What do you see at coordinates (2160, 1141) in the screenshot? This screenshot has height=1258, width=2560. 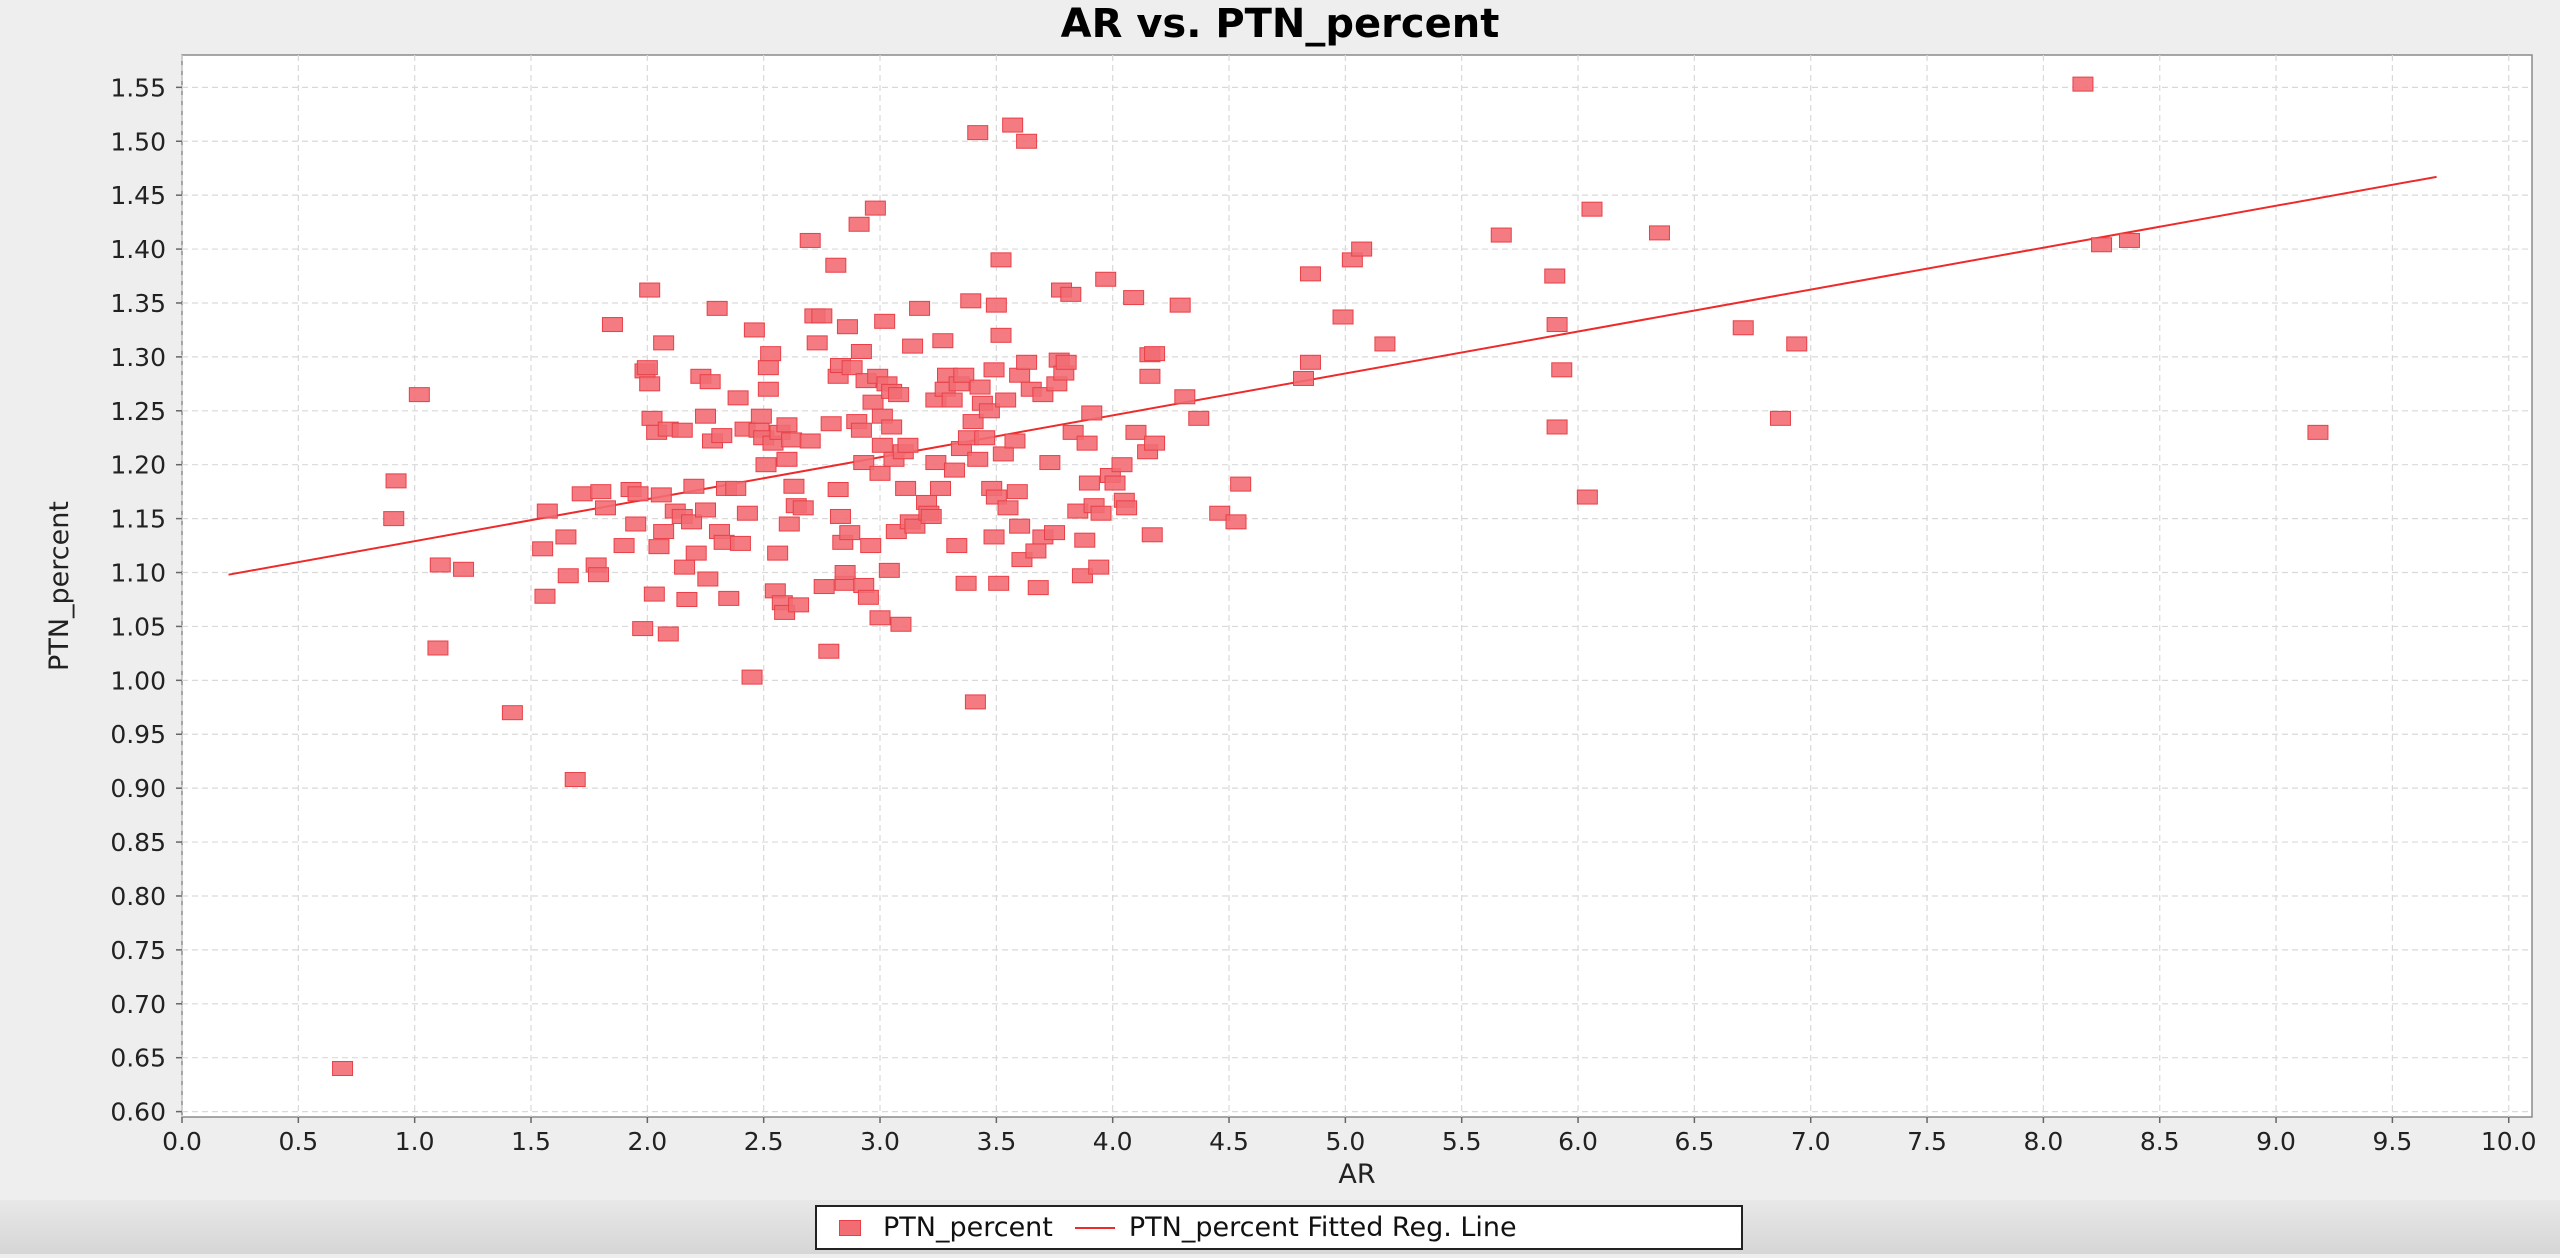 I see `x-tick-label: 8.5` at bounding box center [2160, 1141].